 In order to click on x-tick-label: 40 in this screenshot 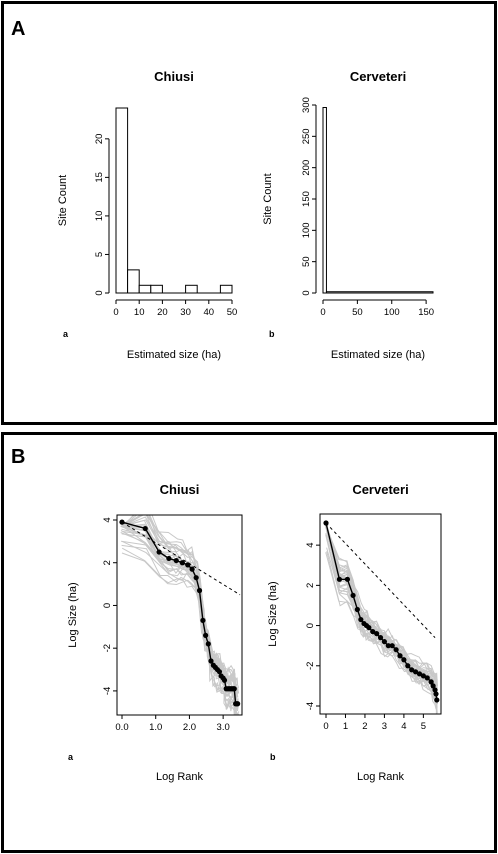, I will do `click(209, 312)`.